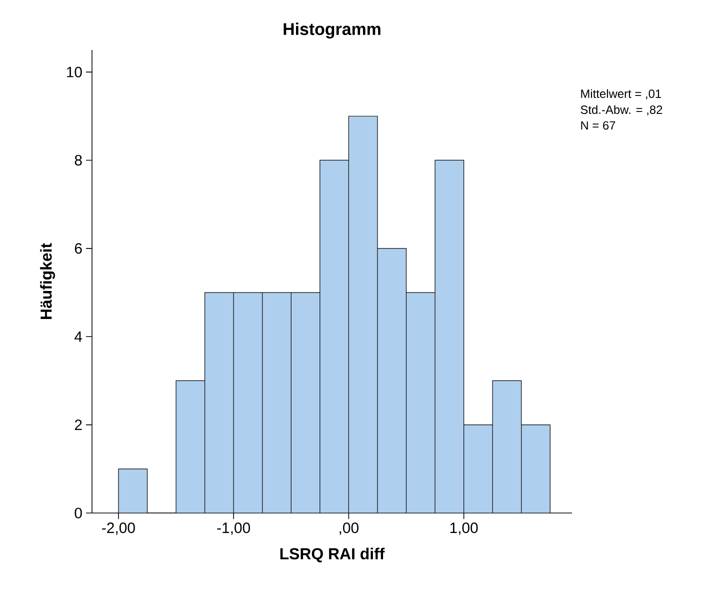 This screenshot has width=719, height=599. I want to click on y-tick-label: 6, so click(78, 248).